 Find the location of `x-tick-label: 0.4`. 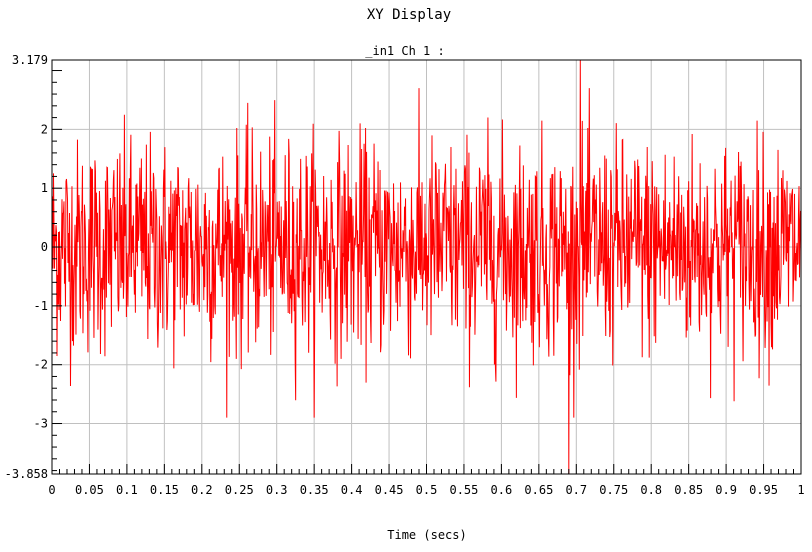

x-tick-label: 0.4 is located at coordinates (352, 490).